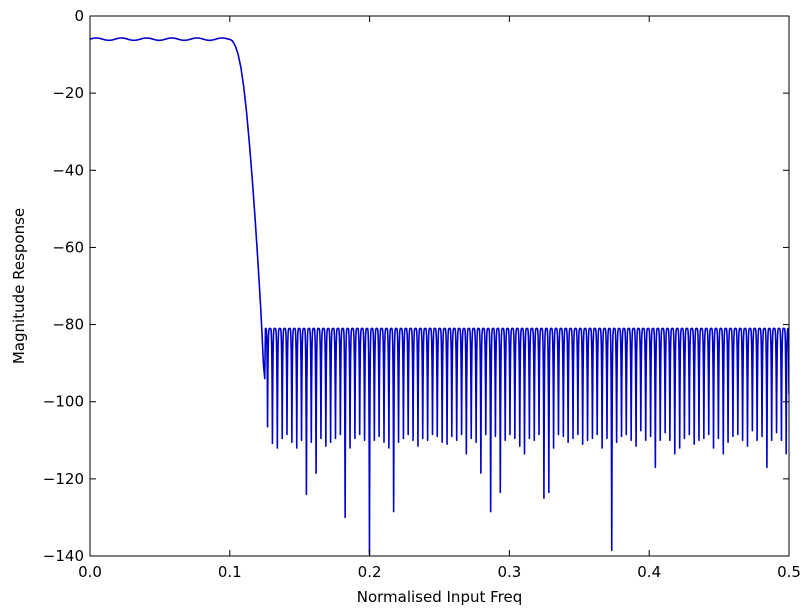  What do you see at coordinates (19, 286) in the screenshot?
I see `y-axis-label: Magnitude Response` at bounding box center [19, 286].